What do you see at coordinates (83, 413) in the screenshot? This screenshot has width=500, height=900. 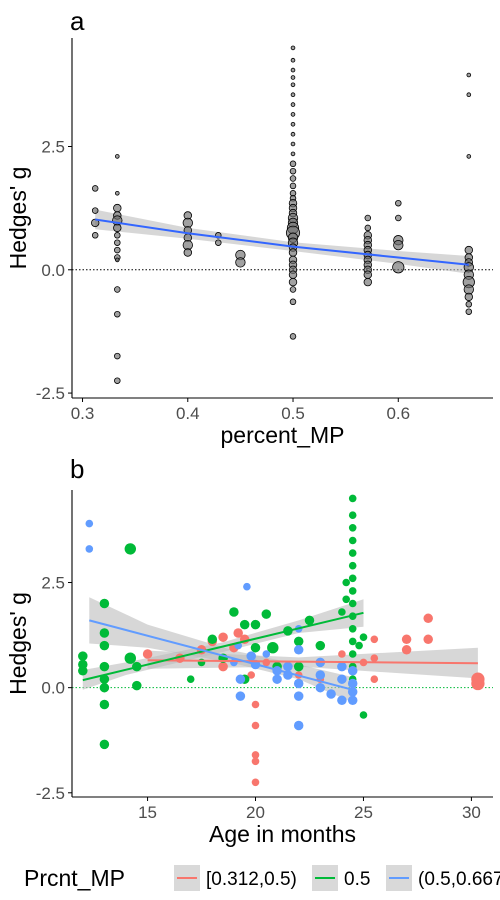 I see `x-tick-label: 0.3` at bounding box center [83, 413].